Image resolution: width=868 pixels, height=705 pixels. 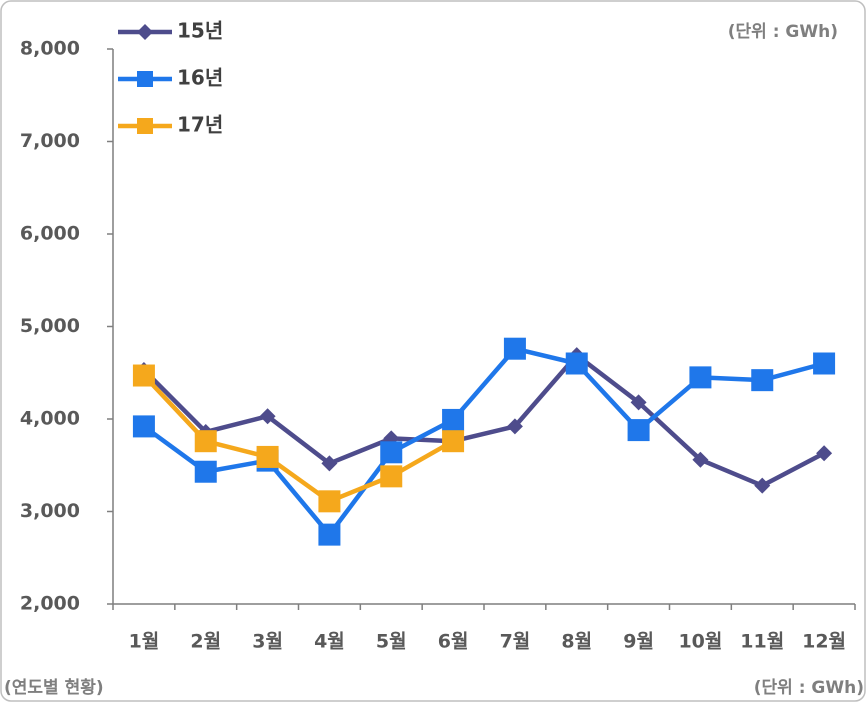 I want to click on x-tick-label: 10월, so click(x=700, y=642).